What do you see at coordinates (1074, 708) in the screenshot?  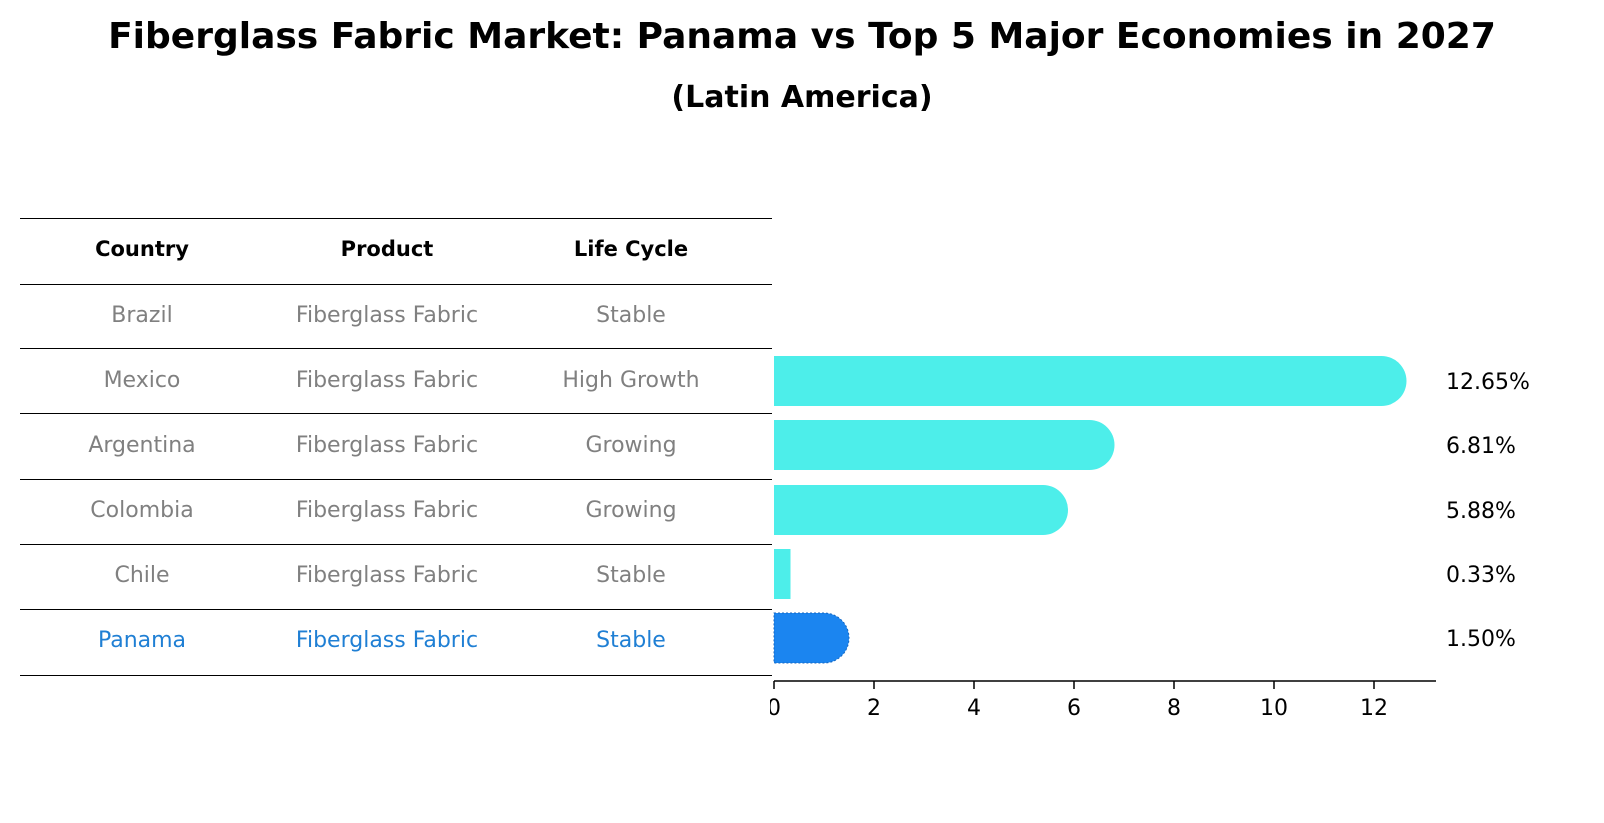 I see `x-tick-label: 6` at bounding box center [1074, 708].